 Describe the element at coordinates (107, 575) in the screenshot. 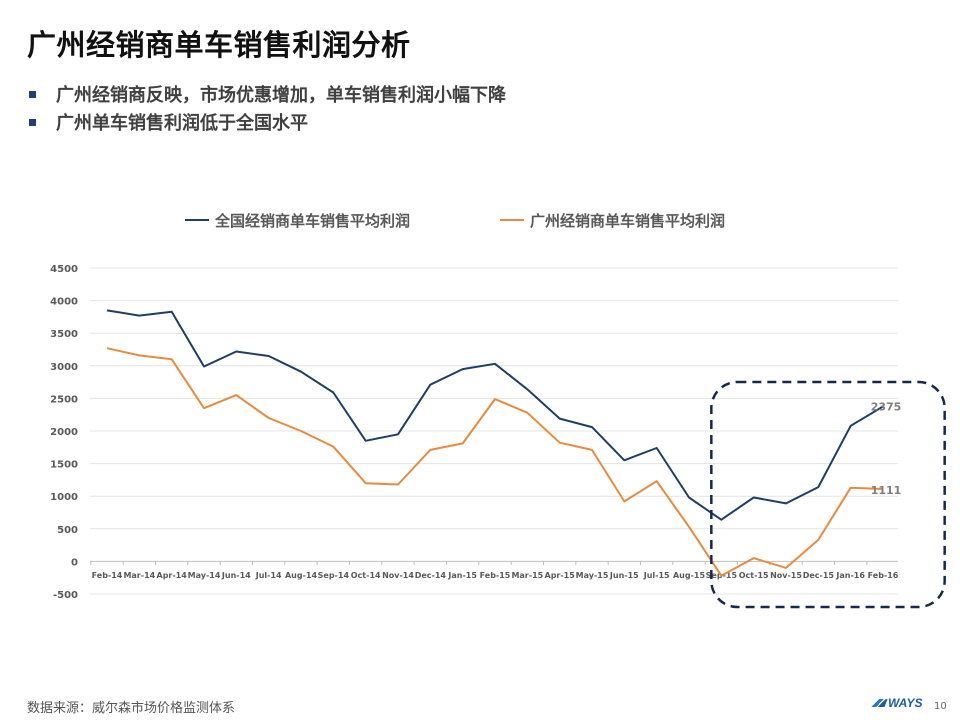

I see `x-tick-label: Feb-14` at that location.